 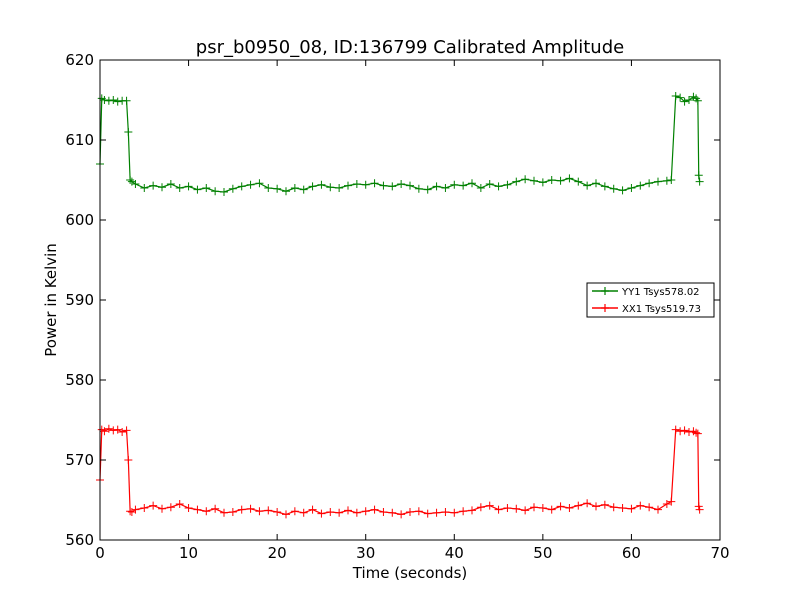 What do you see at coordinates (410, 573) in the screenshot?
I see `x-axis-label: Time (seconds)` at bounding box center [410, 573].